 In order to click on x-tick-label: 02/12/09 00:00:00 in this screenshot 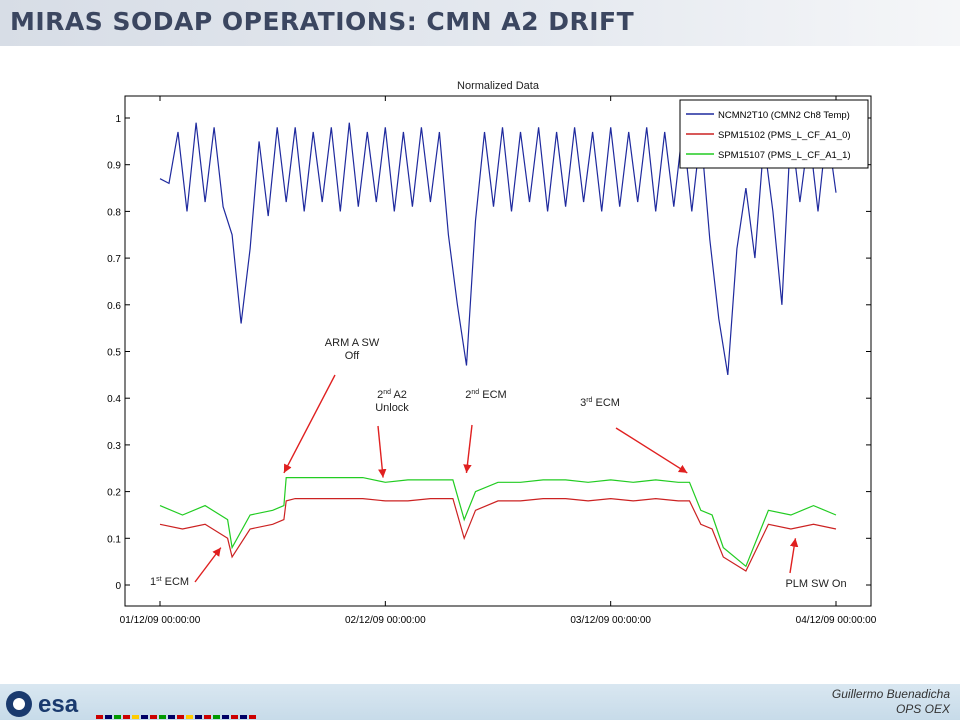, I will do `click(385, 620)`.